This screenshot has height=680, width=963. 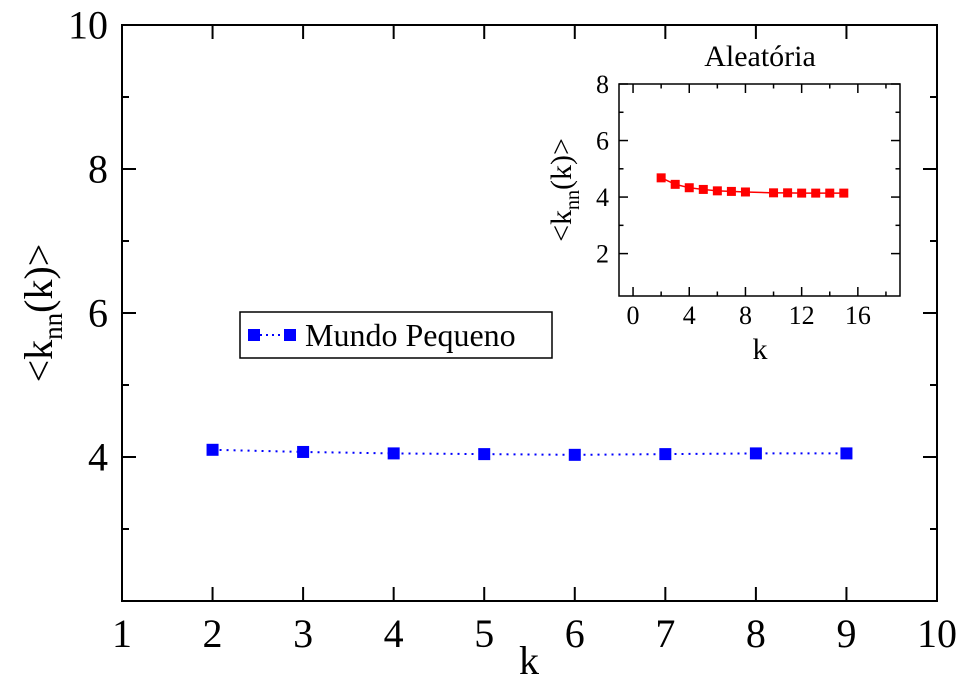 I want to click on inset-y-axis-label-sub: nn, so click(x=573, y=200).